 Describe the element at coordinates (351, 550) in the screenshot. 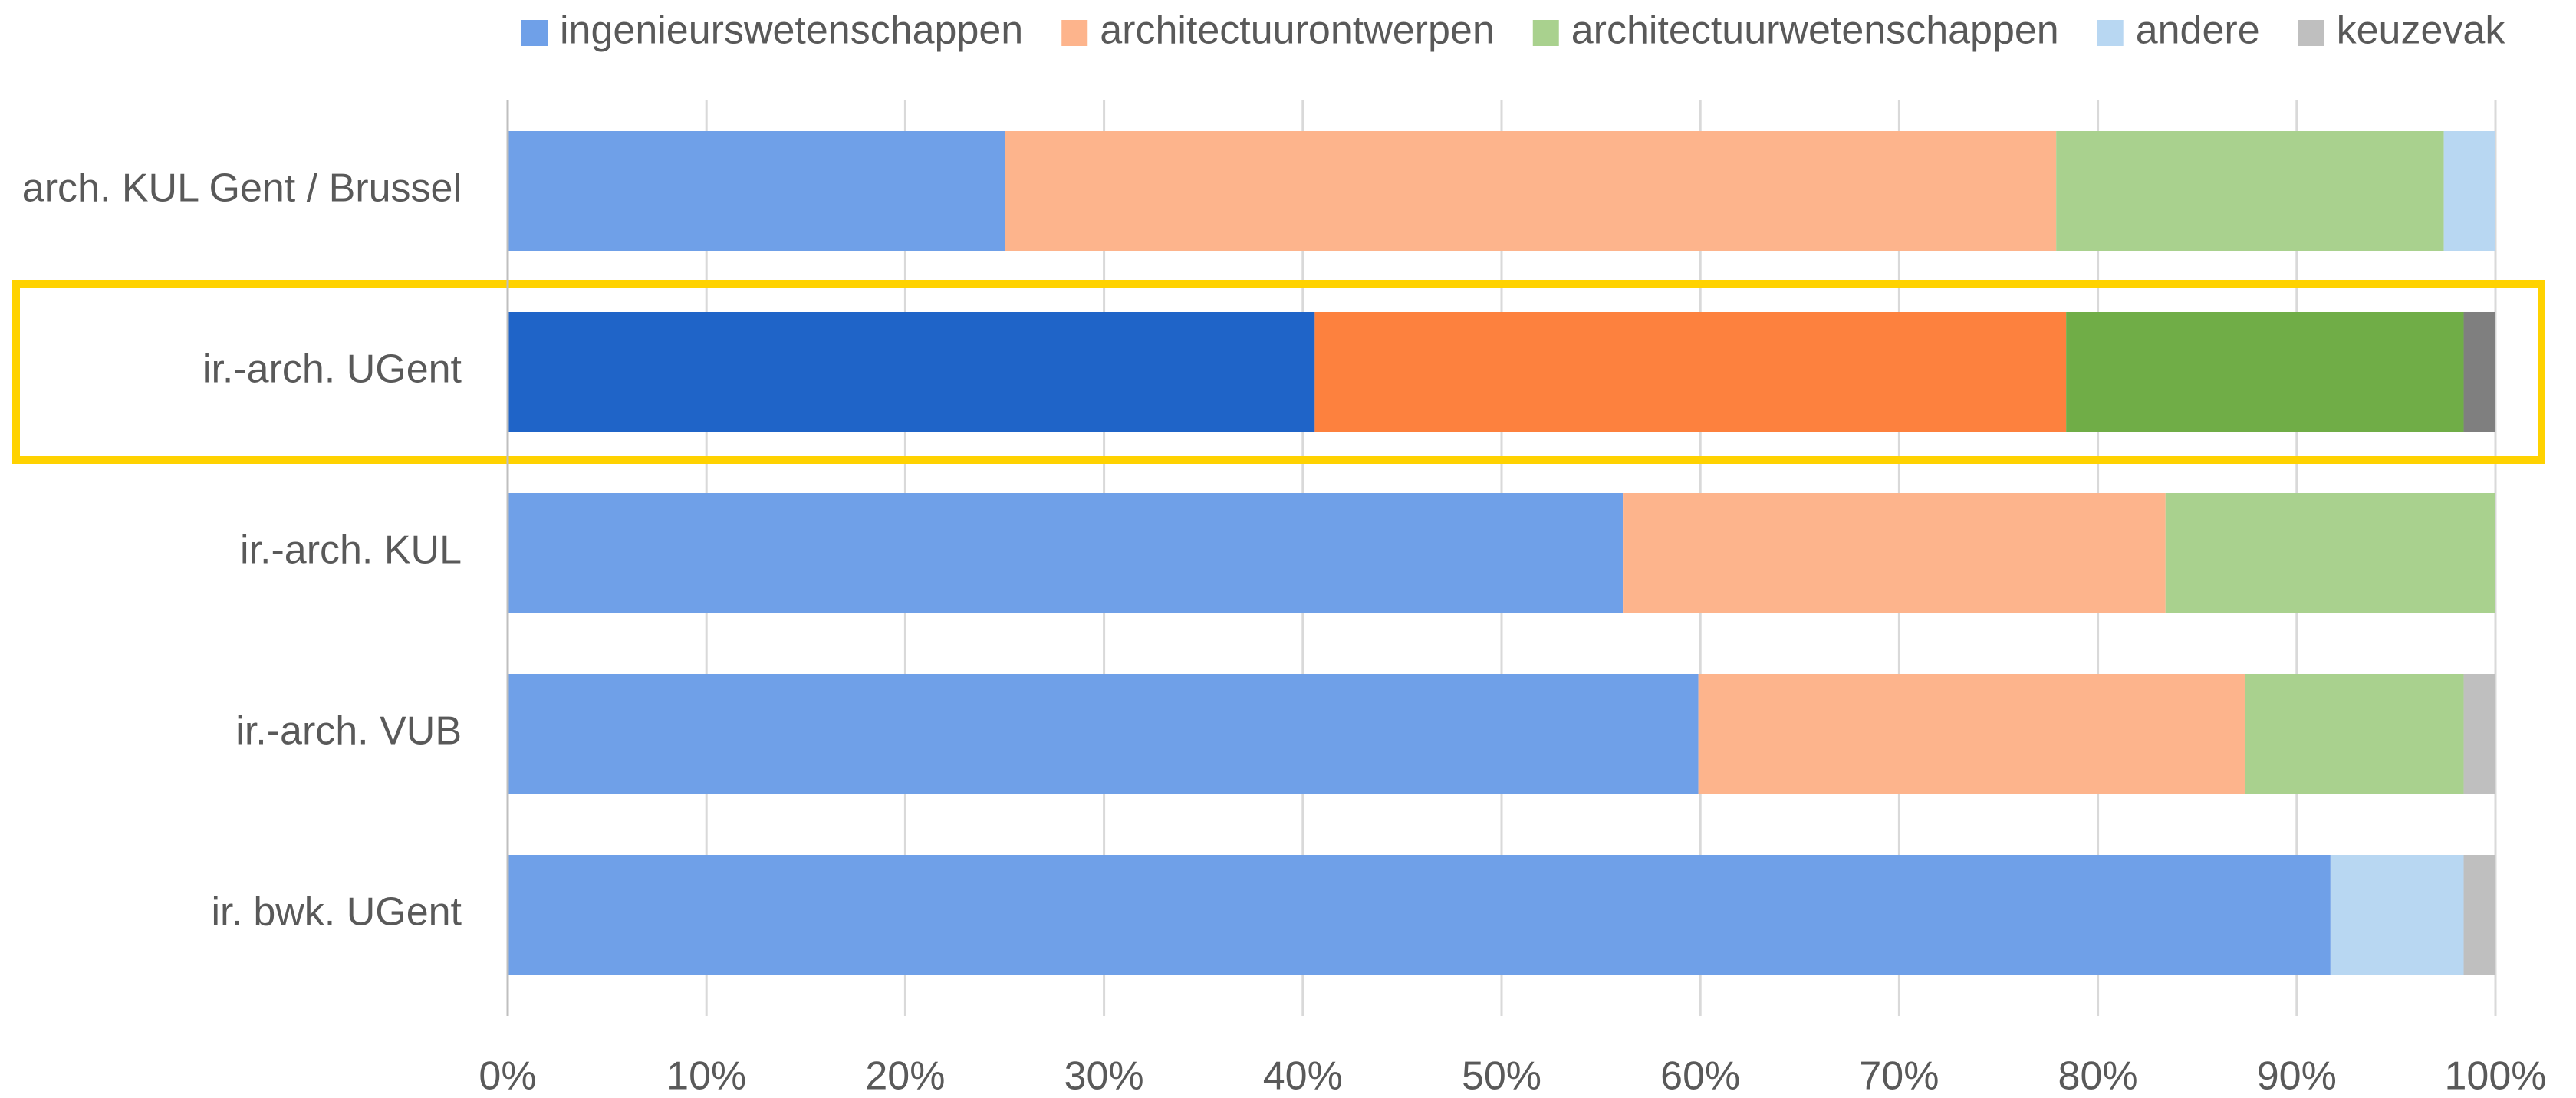

I see `y-tick-label: ir.-arch. KUL` at that location.